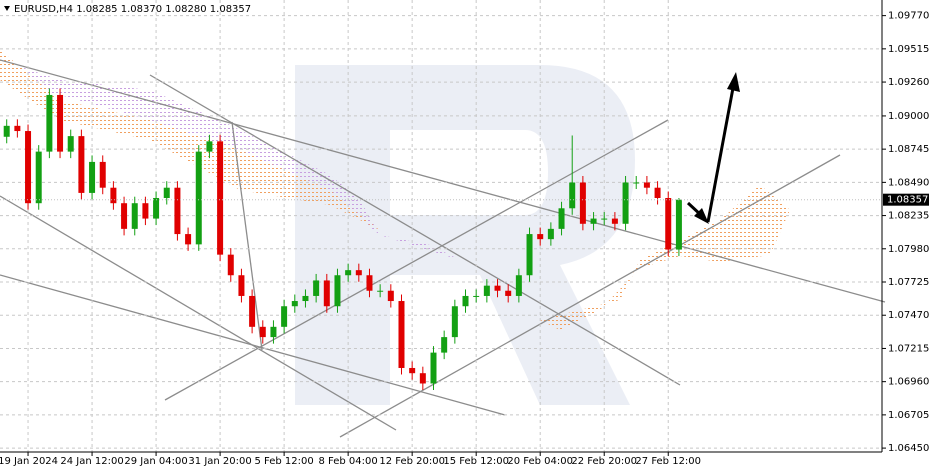 This screenshot has width=931, height=472. What do you see at coordinates (668, 461) in the screenshot?
I see `x-tick-label: 27 Feb 12:00` at bounding box center [668, 461].